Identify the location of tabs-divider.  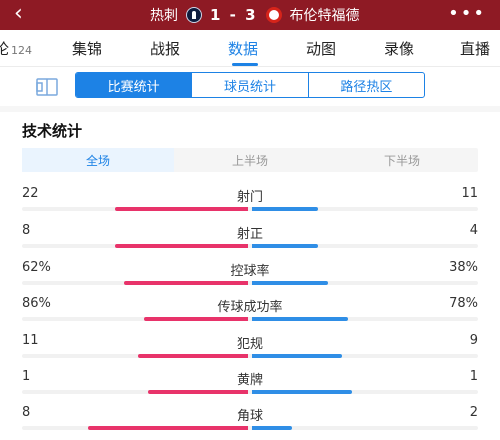
(250, 66).